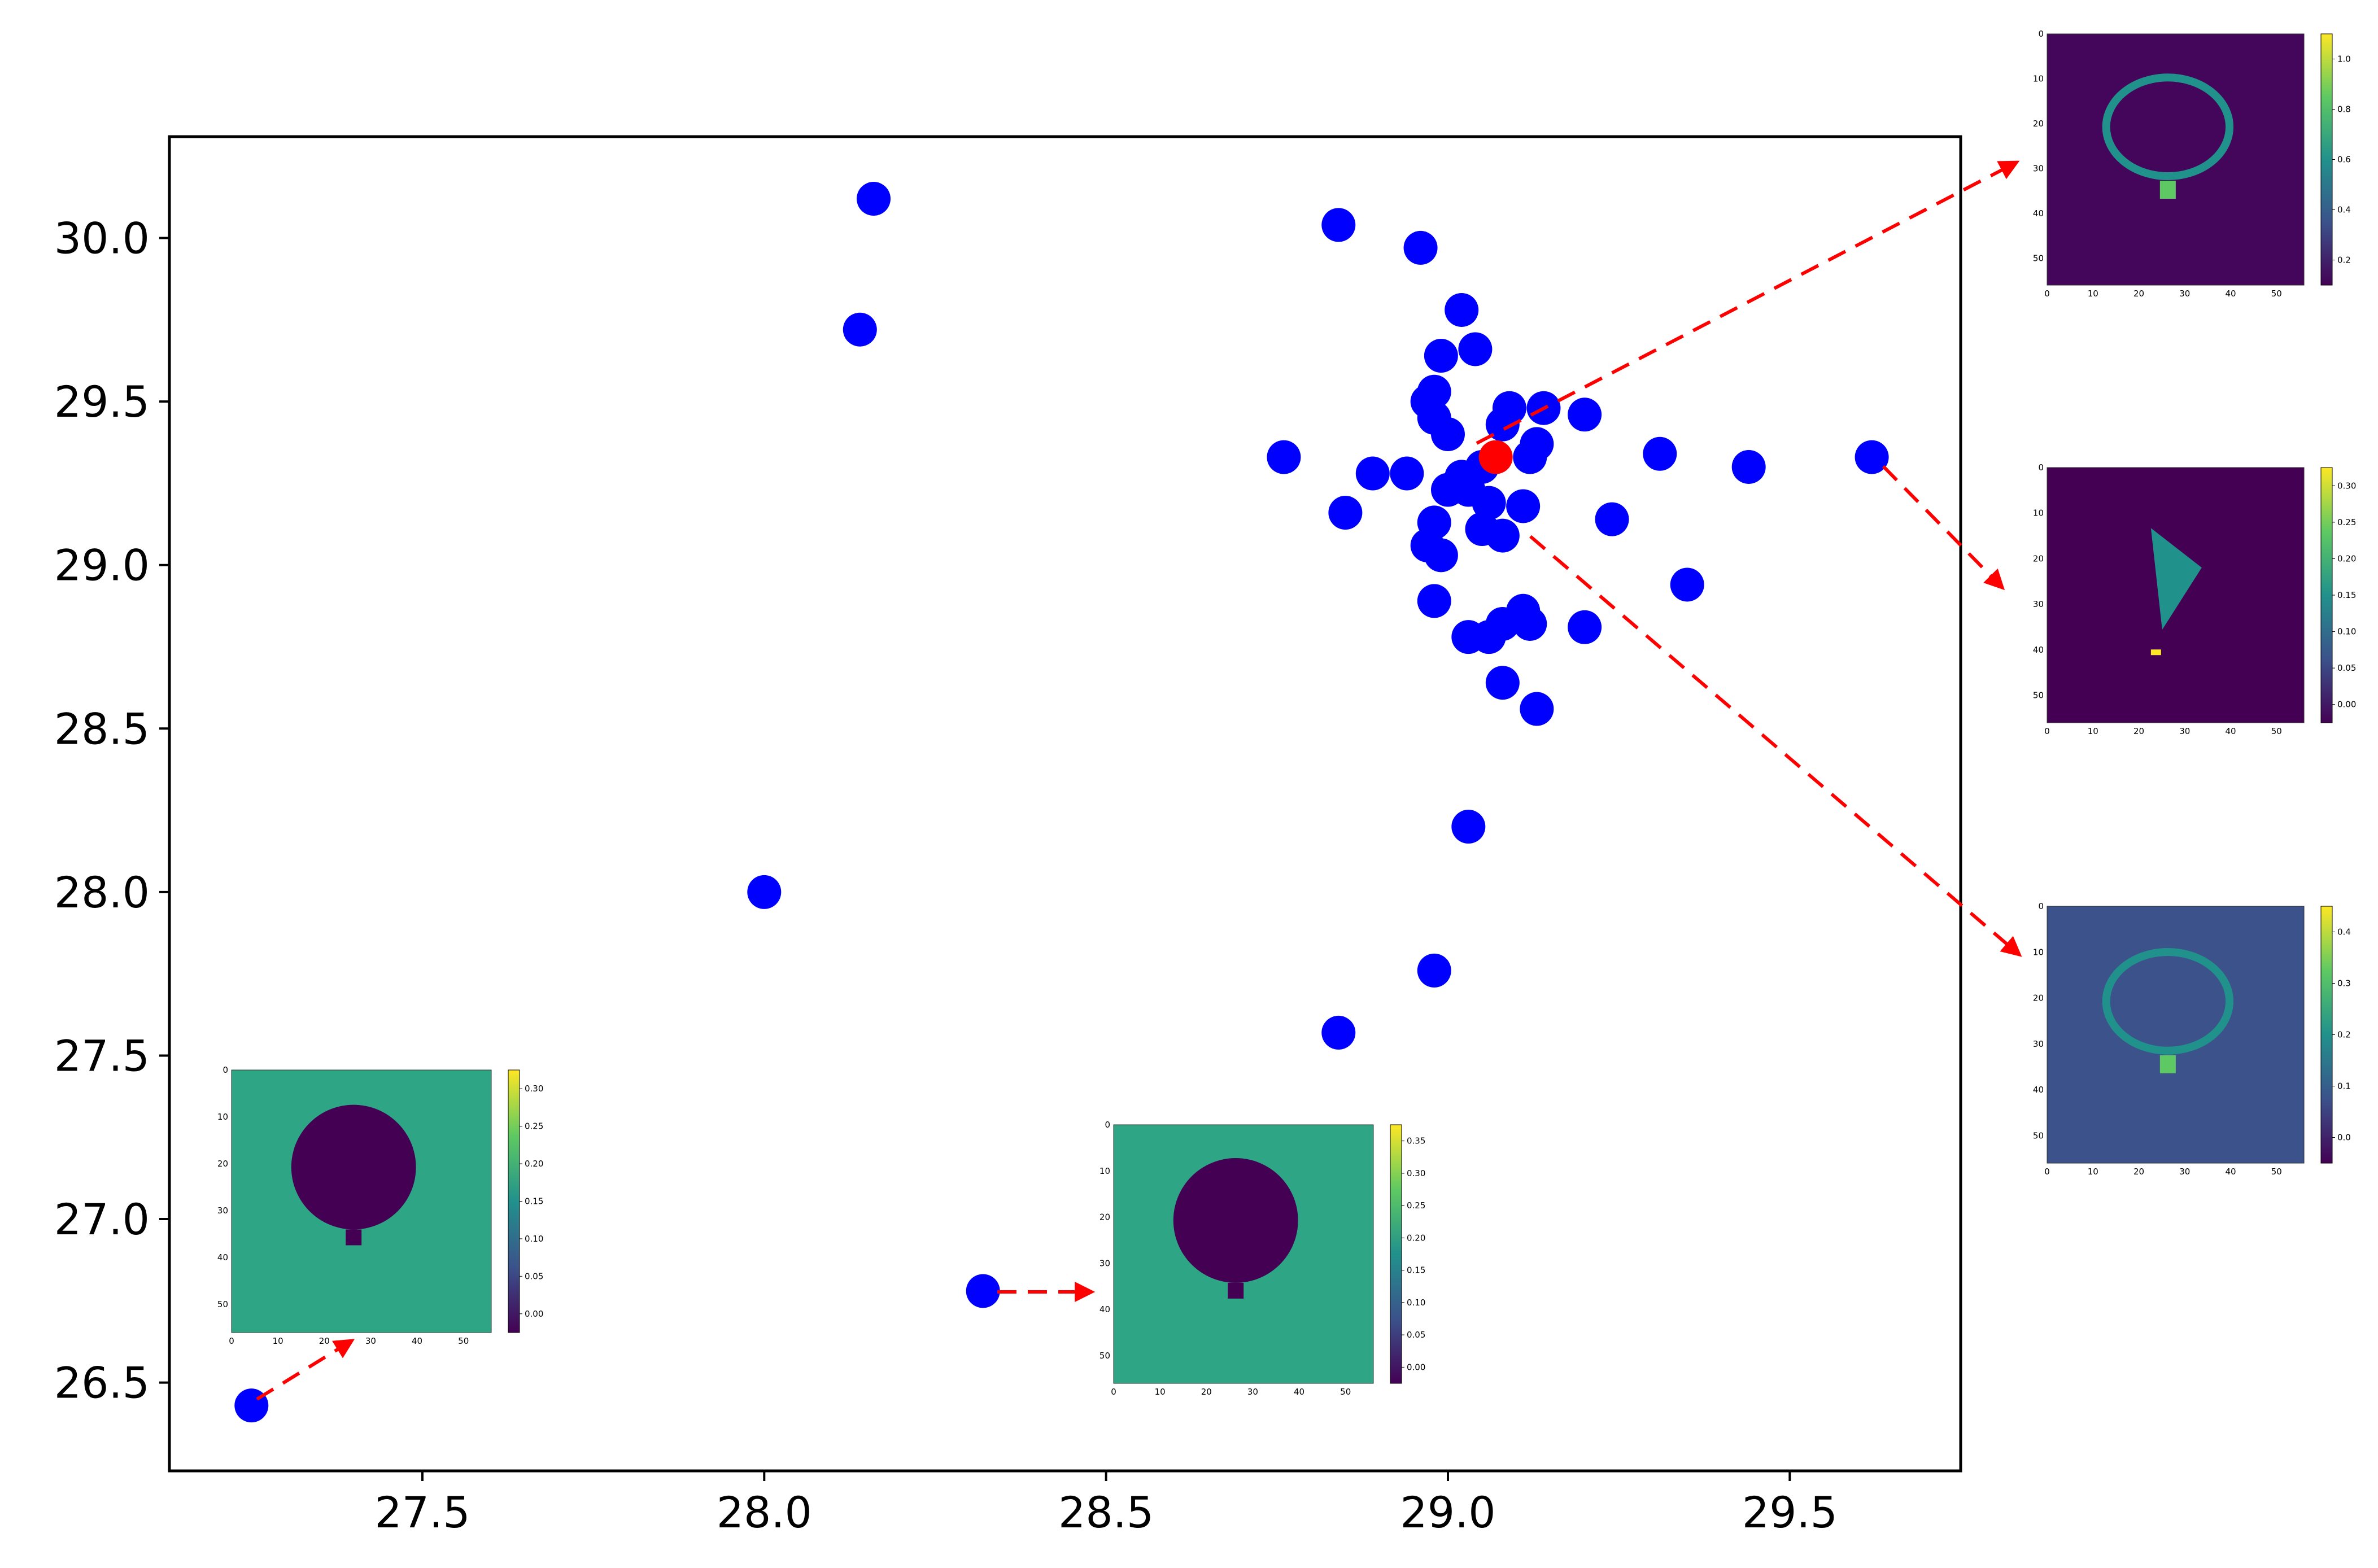 Image resolution: width=2378 pixels, height=1568 pixels. I want to click on colorbar-tick-label: 0.3, so click(2344, 984).